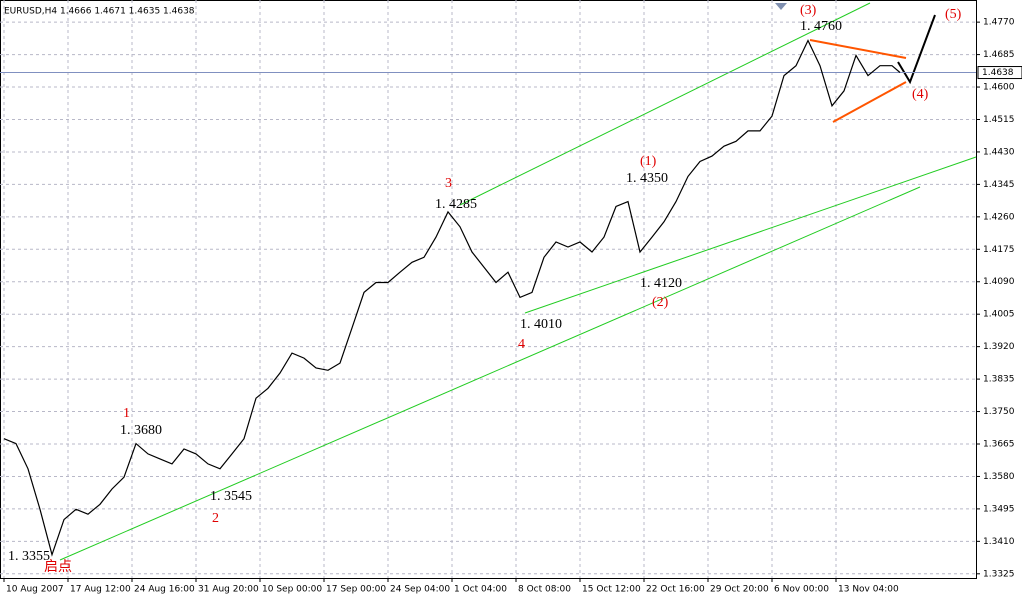 Image resolution: width=1022 pixels, height=599 pixels. What do you see at coordinates (801, 590) in the screenshot?
I see `x-tick-label: 6 Nov 00:00` at bounding box center [801, 590].